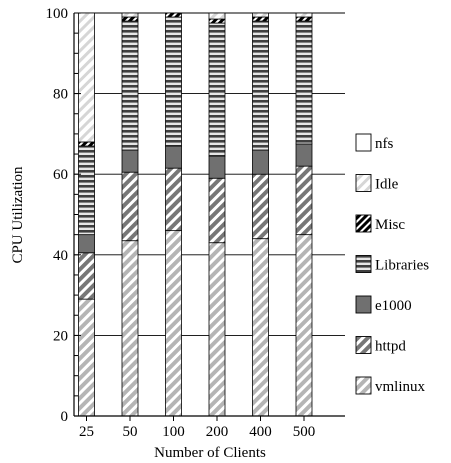 This screenshot has width=451, height=463. Describe the element at coordinates (130, 432) in the screenshot. I see `x-tick-label-50: 50` at that location.